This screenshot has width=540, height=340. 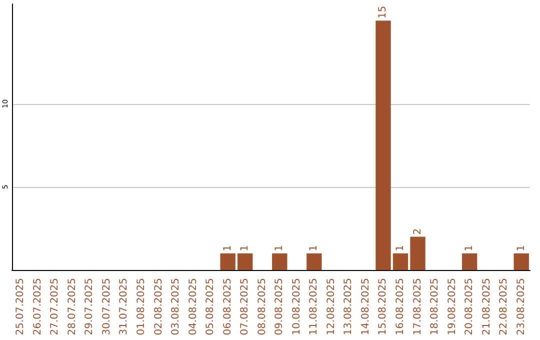 I want to click on x-tick-label: 21.08.2025, so click(x=486, y=307).